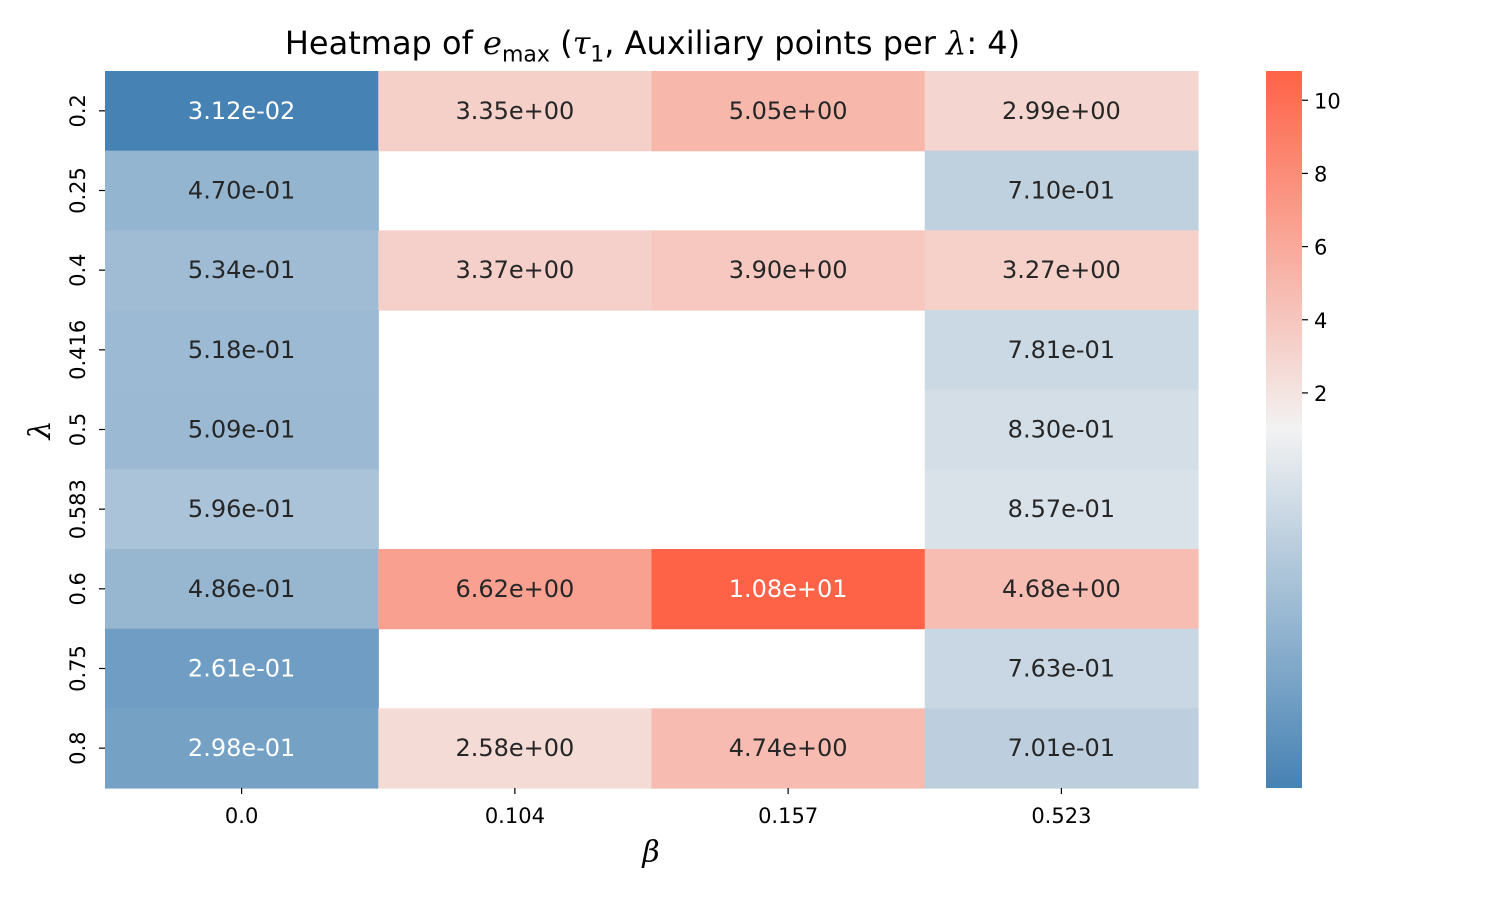 The image size is (1500, 900). I want to click on y-tick-label: 0.6, so click(78, 588).